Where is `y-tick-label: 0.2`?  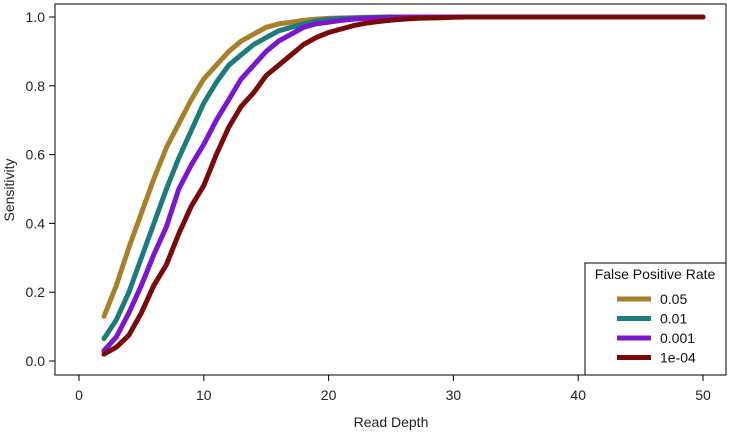 y-tick-label: 0.2 is located at coordinates (36, 292).